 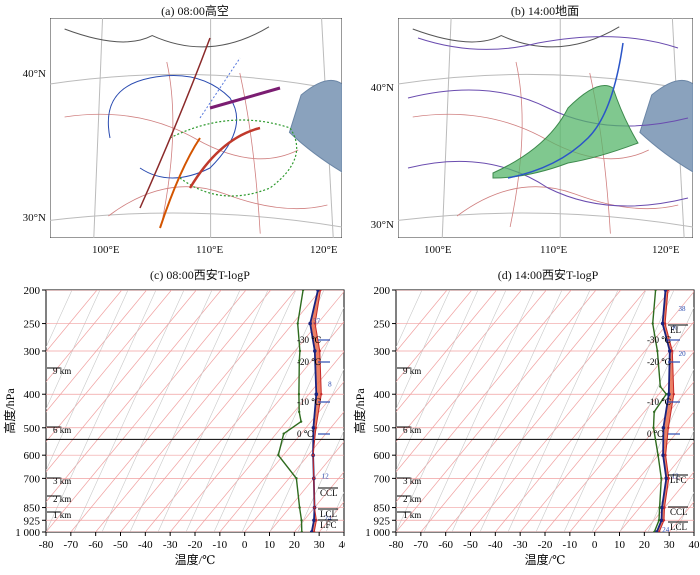 I want to click on lon-label-120-b: 120°E, so click(x=666, y=250).